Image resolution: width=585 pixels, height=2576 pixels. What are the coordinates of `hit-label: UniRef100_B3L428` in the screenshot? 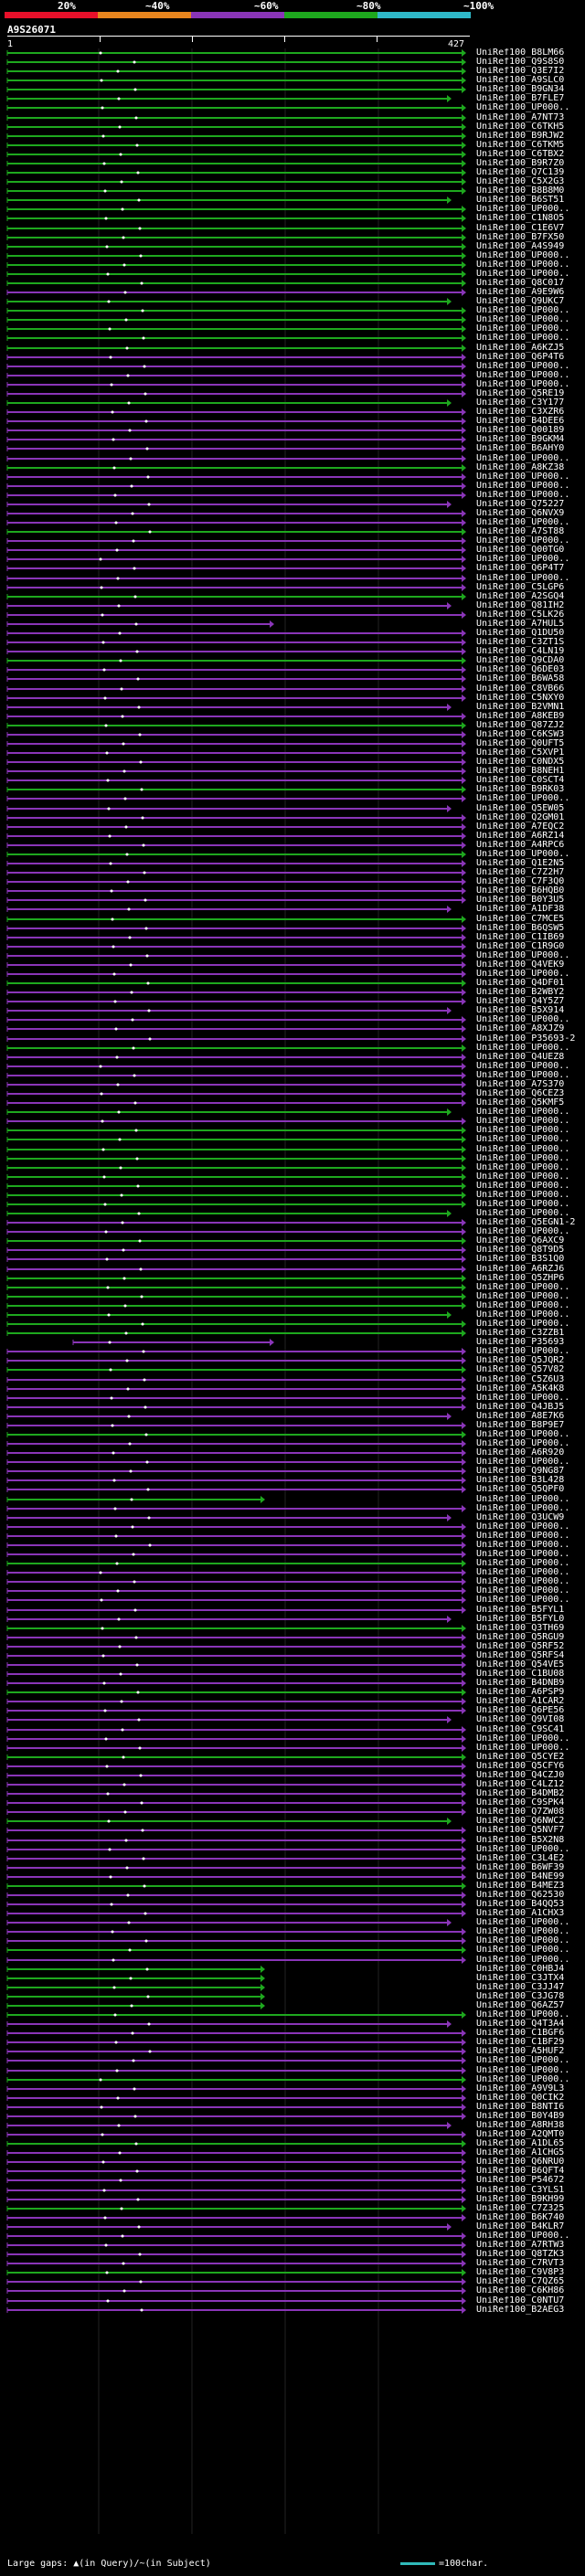 It's located at (520, 1480).